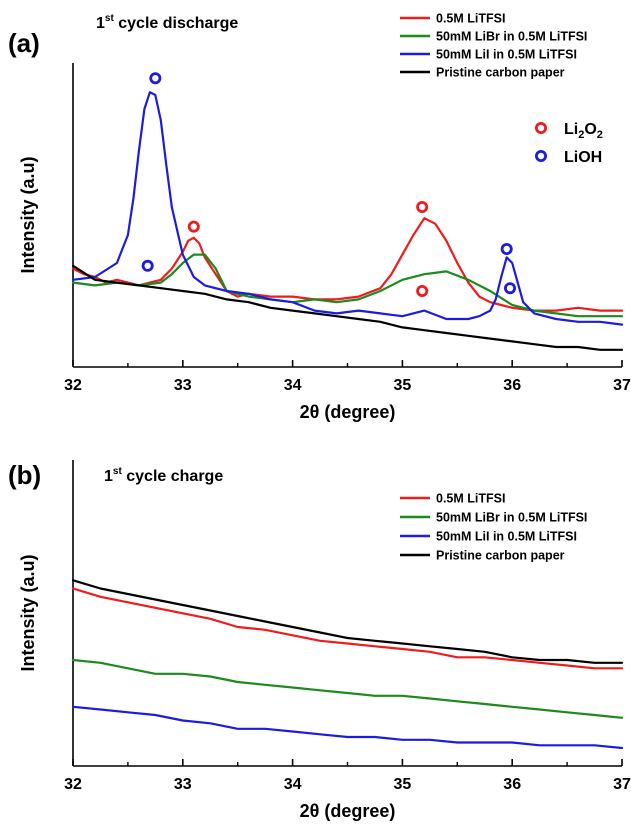 Image resolution: width=631 pixels, height=831 pixels. I want to click on marker-legend-label: LiOH, so click(583, 157).